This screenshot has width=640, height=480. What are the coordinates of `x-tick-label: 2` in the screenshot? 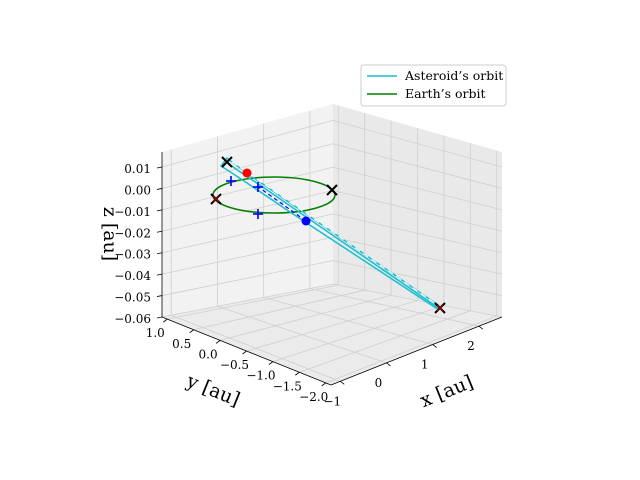 It's located at (471, 346).